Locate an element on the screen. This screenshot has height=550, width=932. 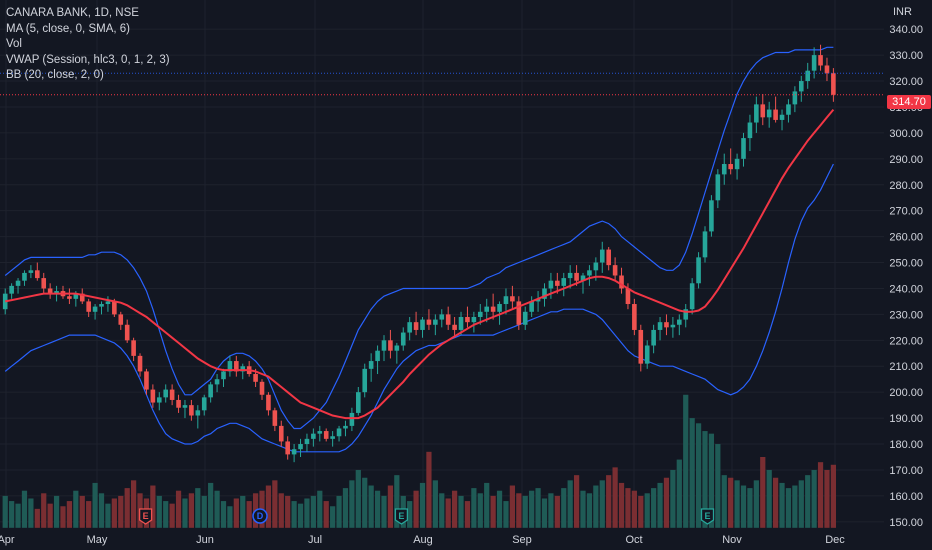
dividend-marker: D is located at coordinates (260, 516).